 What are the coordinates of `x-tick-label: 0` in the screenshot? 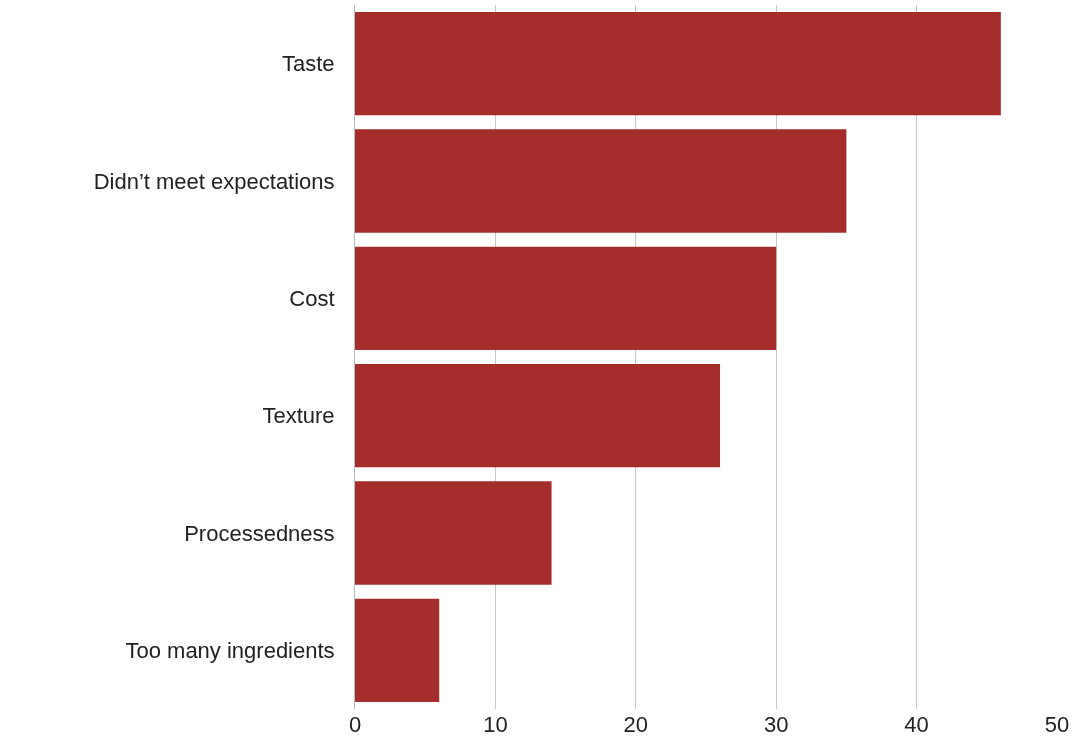 It's located at (355, 724).